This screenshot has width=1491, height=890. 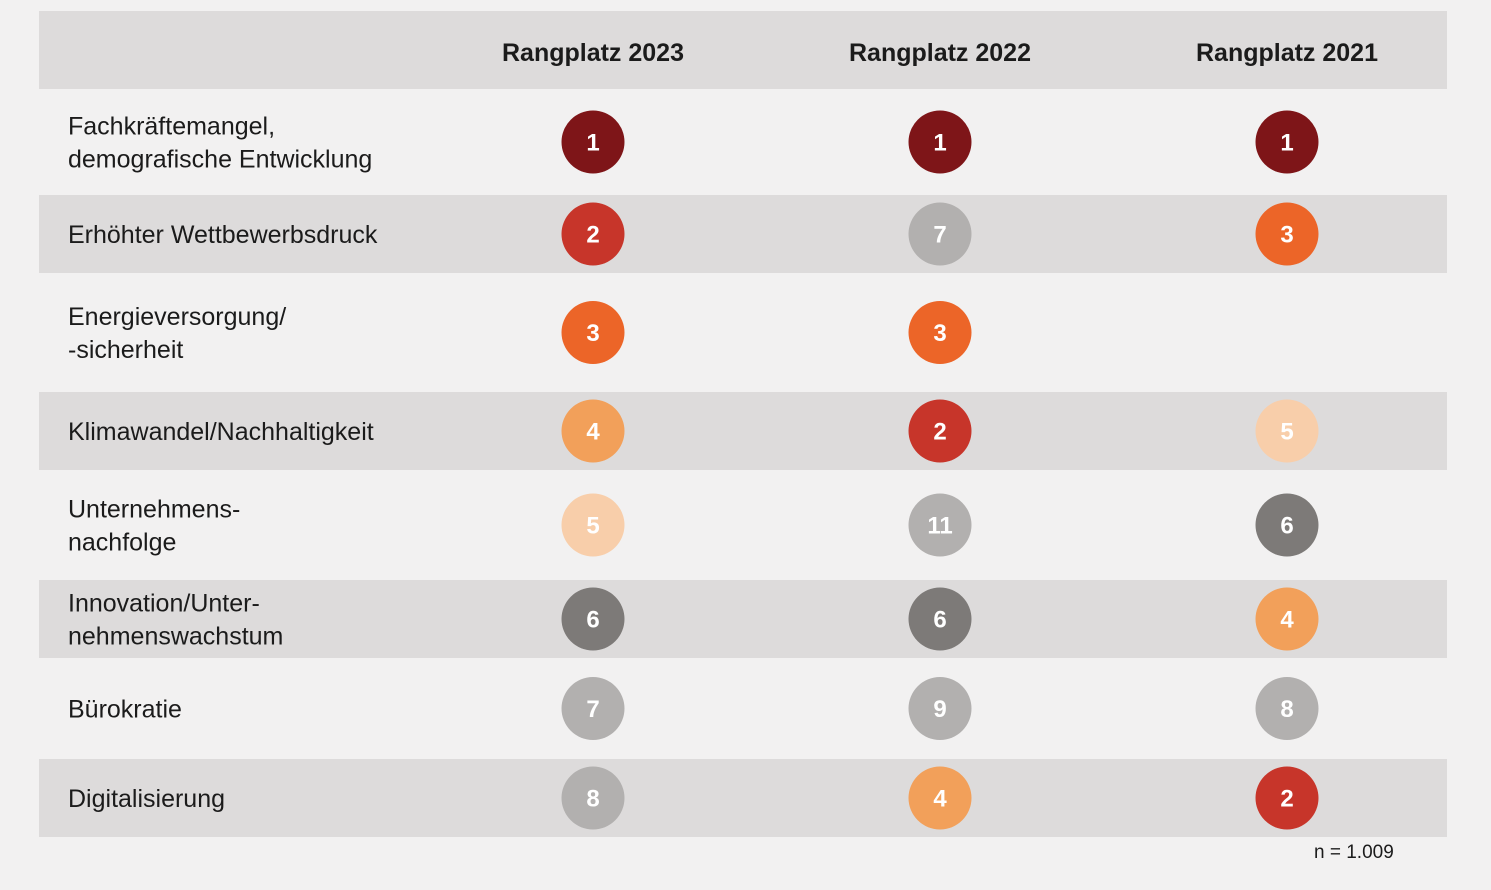 I want to click on row-label: demografische Entwicklung, so click(x=220, y=160).